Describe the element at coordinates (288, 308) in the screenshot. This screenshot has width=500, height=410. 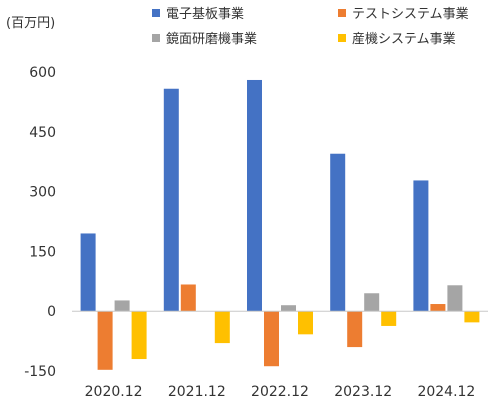
I see `bar-2022-12-s3` at that location.